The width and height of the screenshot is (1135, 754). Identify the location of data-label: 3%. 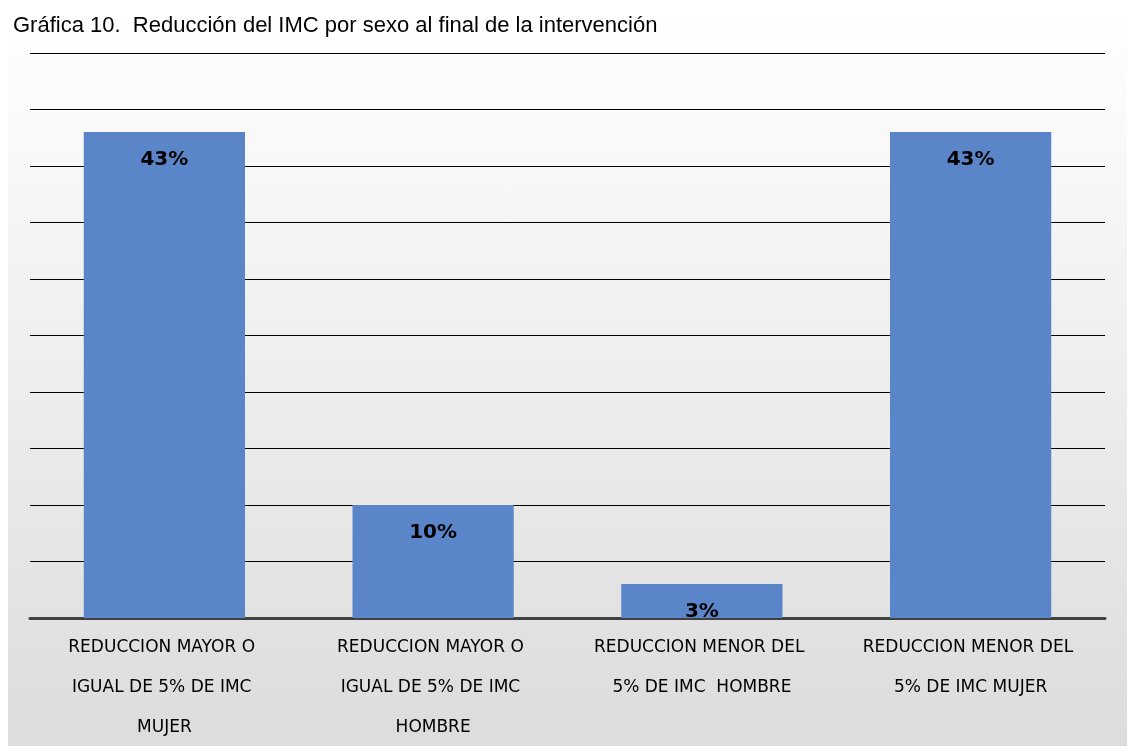
(701, 610).